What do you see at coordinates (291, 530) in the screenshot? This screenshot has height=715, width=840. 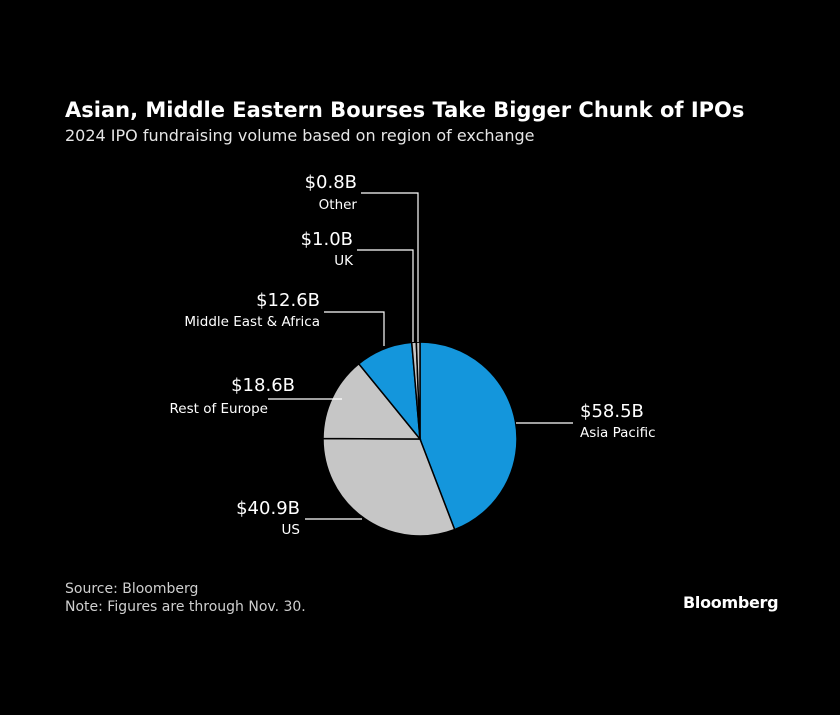 I see `slice-category-label: US` at bounding box center [291, 530].